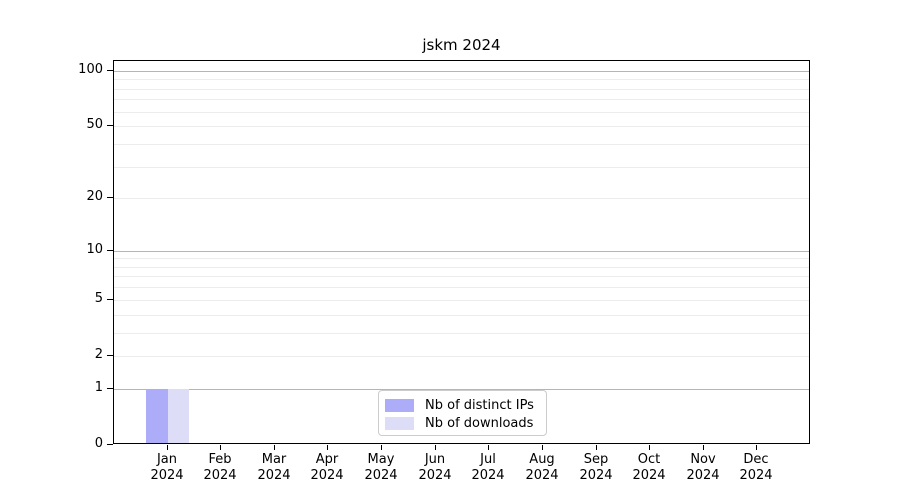 Image resolution: width=900 pixels, height=500 pixels. Describe the element at coordinates (90, 69) in the screenshot. I see `y-tick-label: 100` at that location.